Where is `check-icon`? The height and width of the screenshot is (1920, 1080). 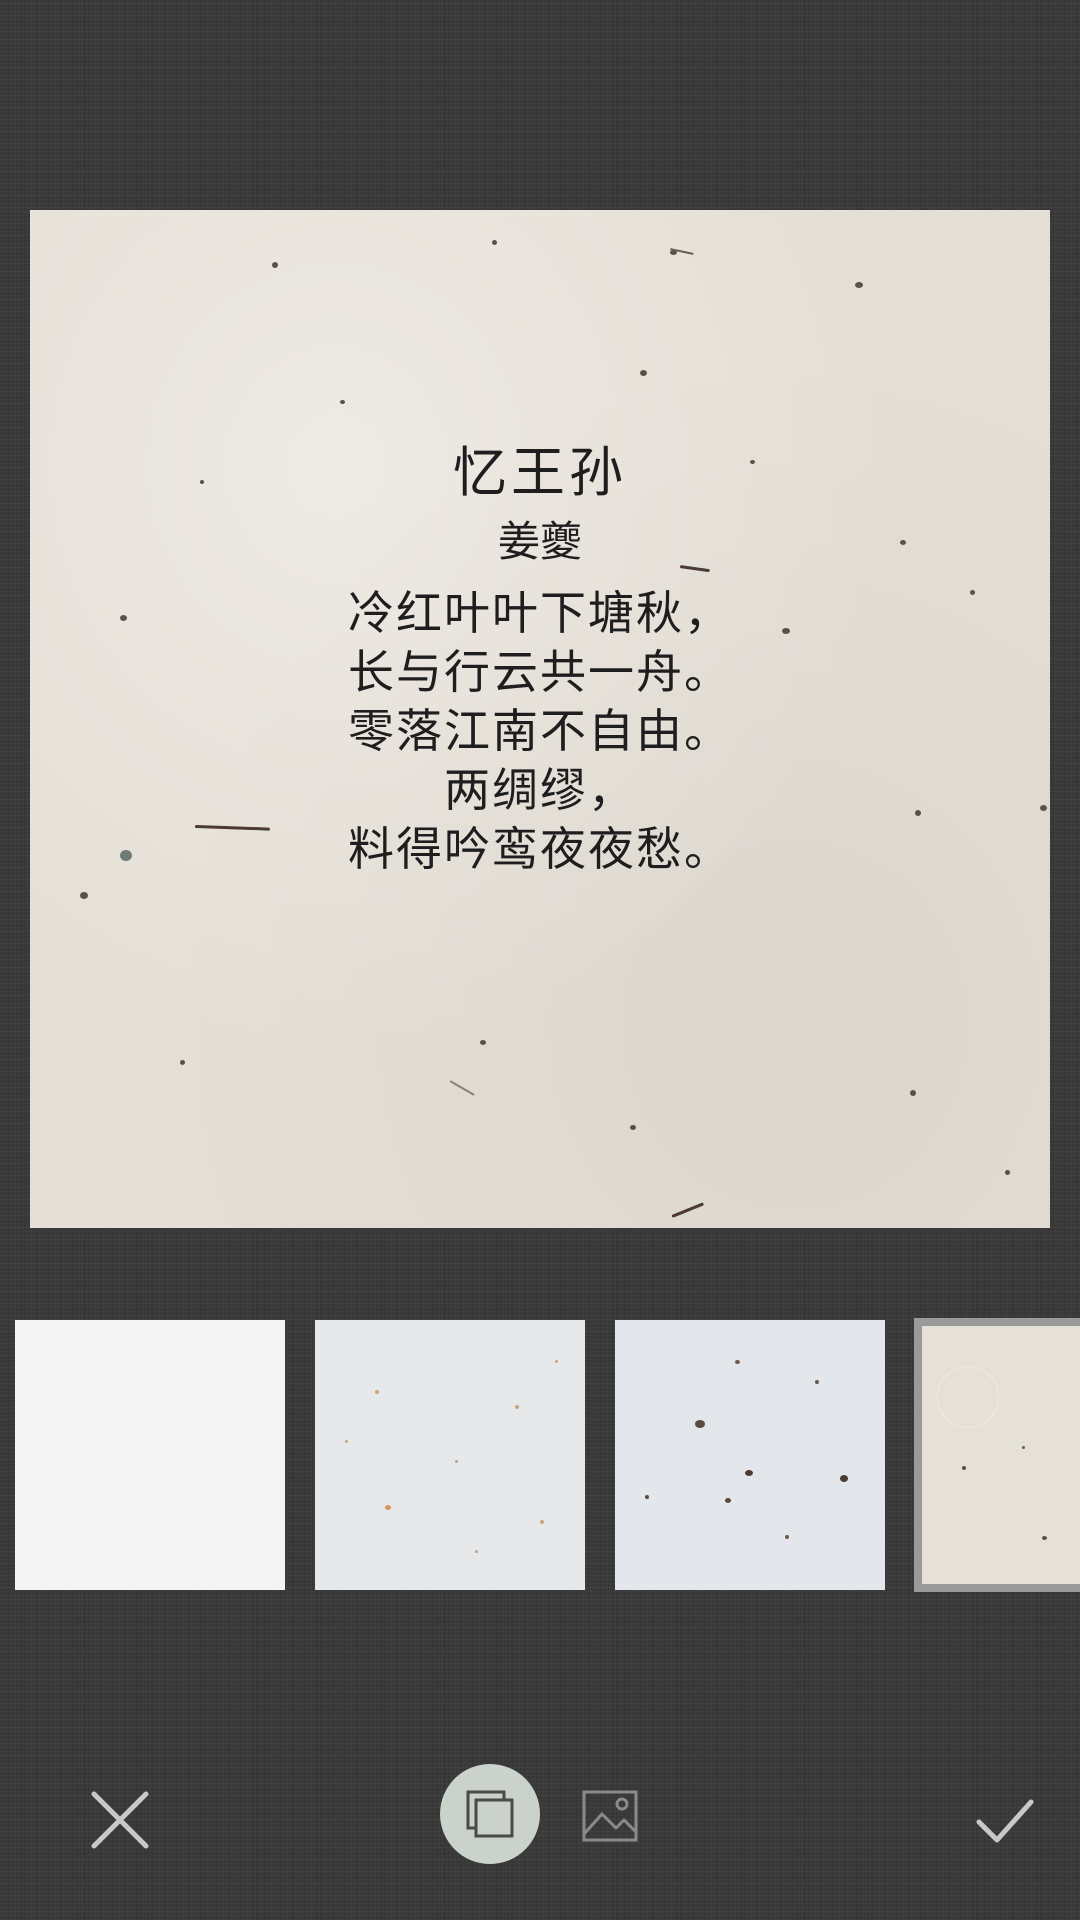
check-icon is located at coordinates (1005, 1821).